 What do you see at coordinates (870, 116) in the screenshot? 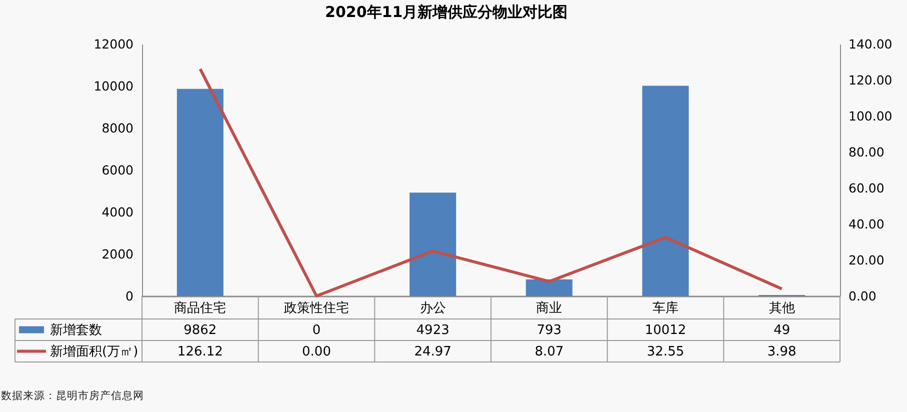
I see `y2-tick-label: 100.00` at bounding box center [870, 116].